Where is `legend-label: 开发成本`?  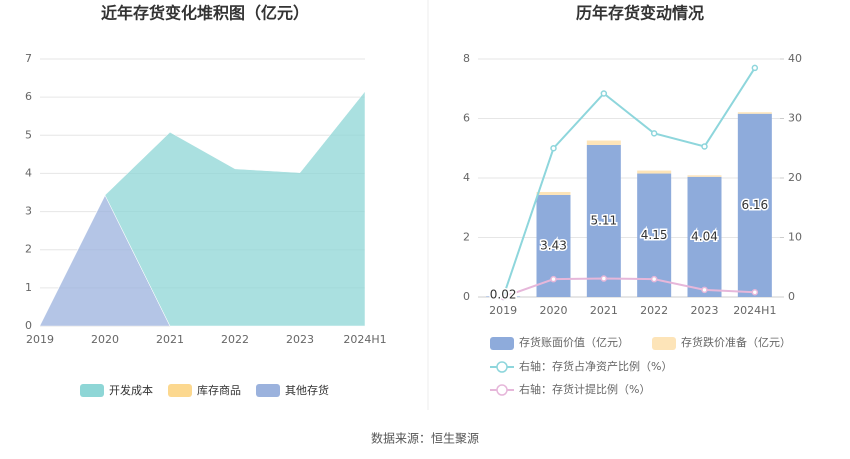
legend-label: 开发成本 is located at coordinates (131, 390).